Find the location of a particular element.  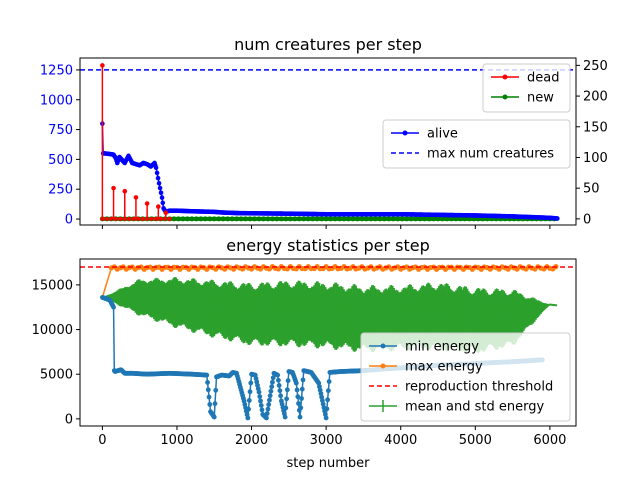

left-tick-label: 0 is located at coordinates (69, 220).